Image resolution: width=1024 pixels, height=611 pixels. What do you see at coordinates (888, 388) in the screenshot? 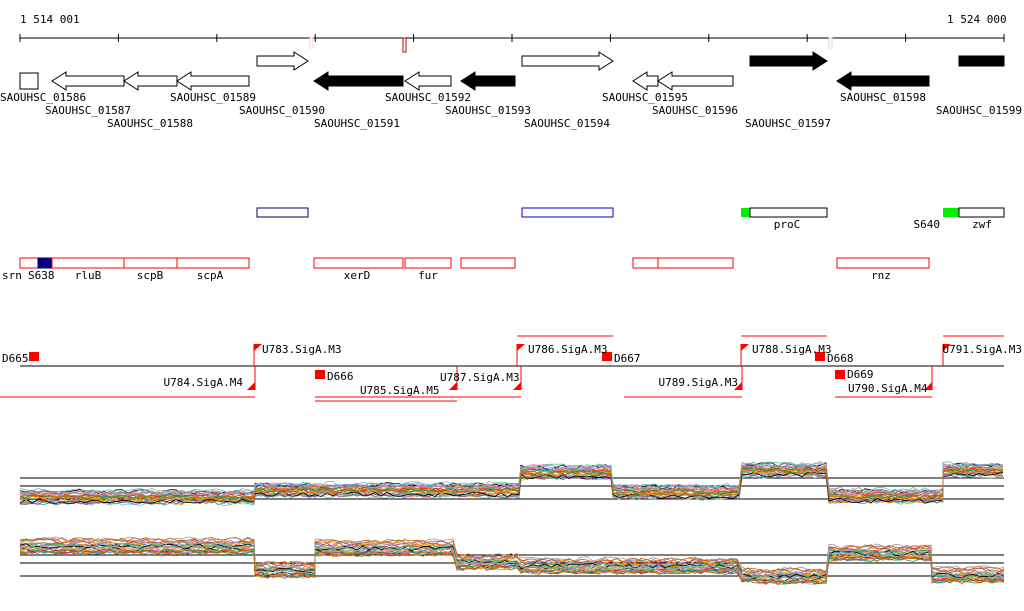
I see `regulatory-label: U790.SigA.M4` at bounding box center [888, 388].